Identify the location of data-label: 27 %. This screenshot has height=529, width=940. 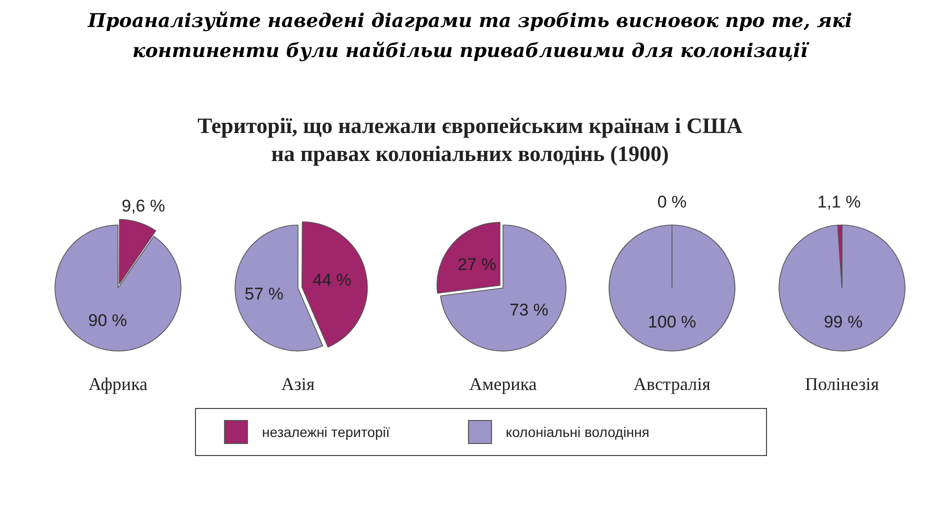
(477, 264).